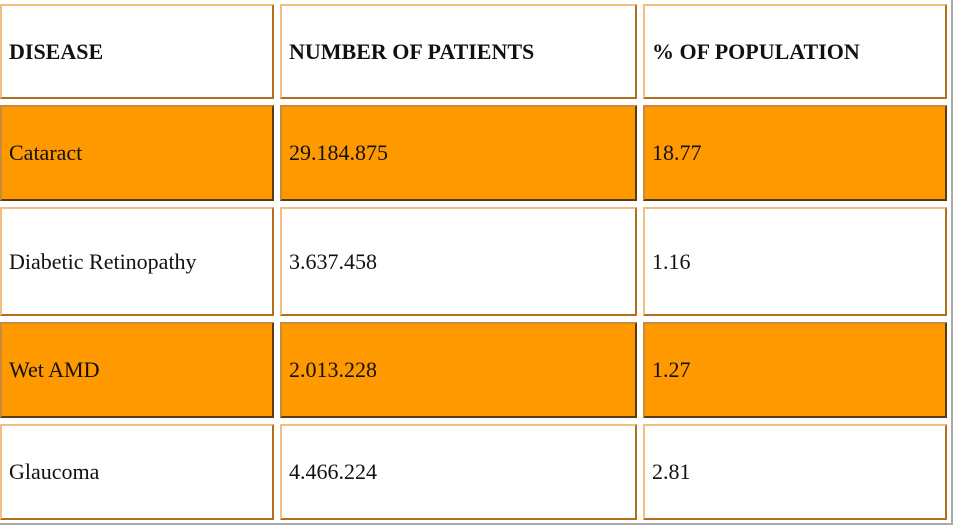 The height and width of the screenshot is (527, 955). What do you see at coordinates (458, 370) in the screenshot?
I see `cell-patients: 2.013.228` at bounding box center [458, 370].